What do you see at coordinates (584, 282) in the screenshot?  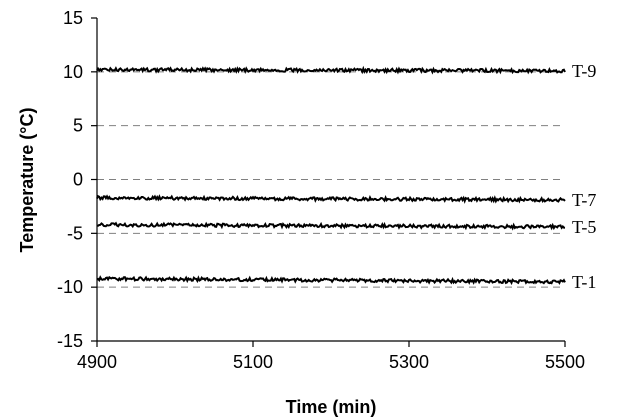 I see `series-label-t-1: T-1` at bounding box center [584, 282].